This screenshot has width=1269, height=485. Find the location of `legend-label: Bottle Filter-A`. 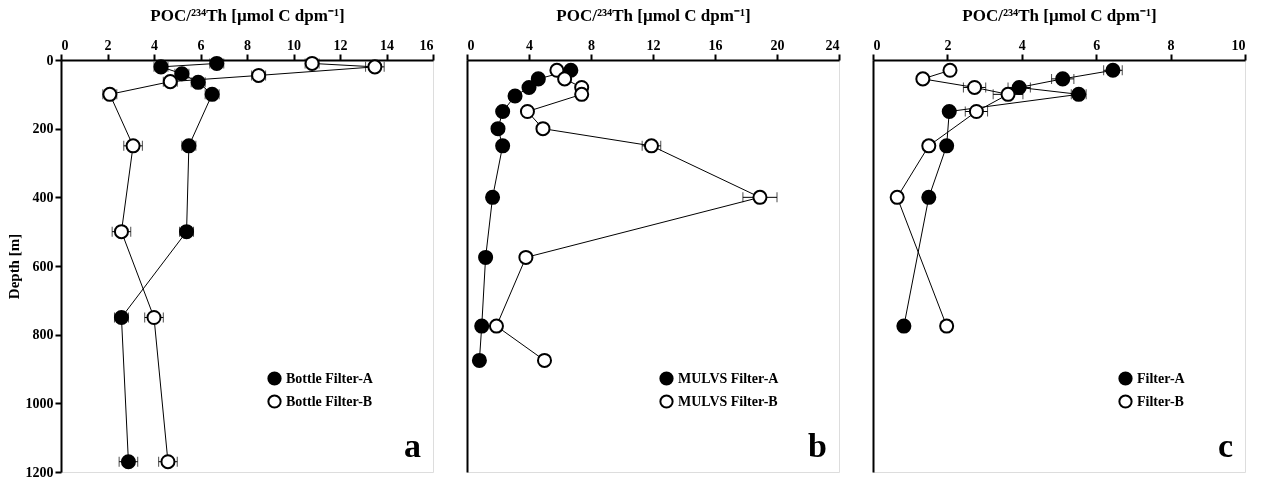

legend-label: Bottle Filter-A is located at coordinates (330, 378).